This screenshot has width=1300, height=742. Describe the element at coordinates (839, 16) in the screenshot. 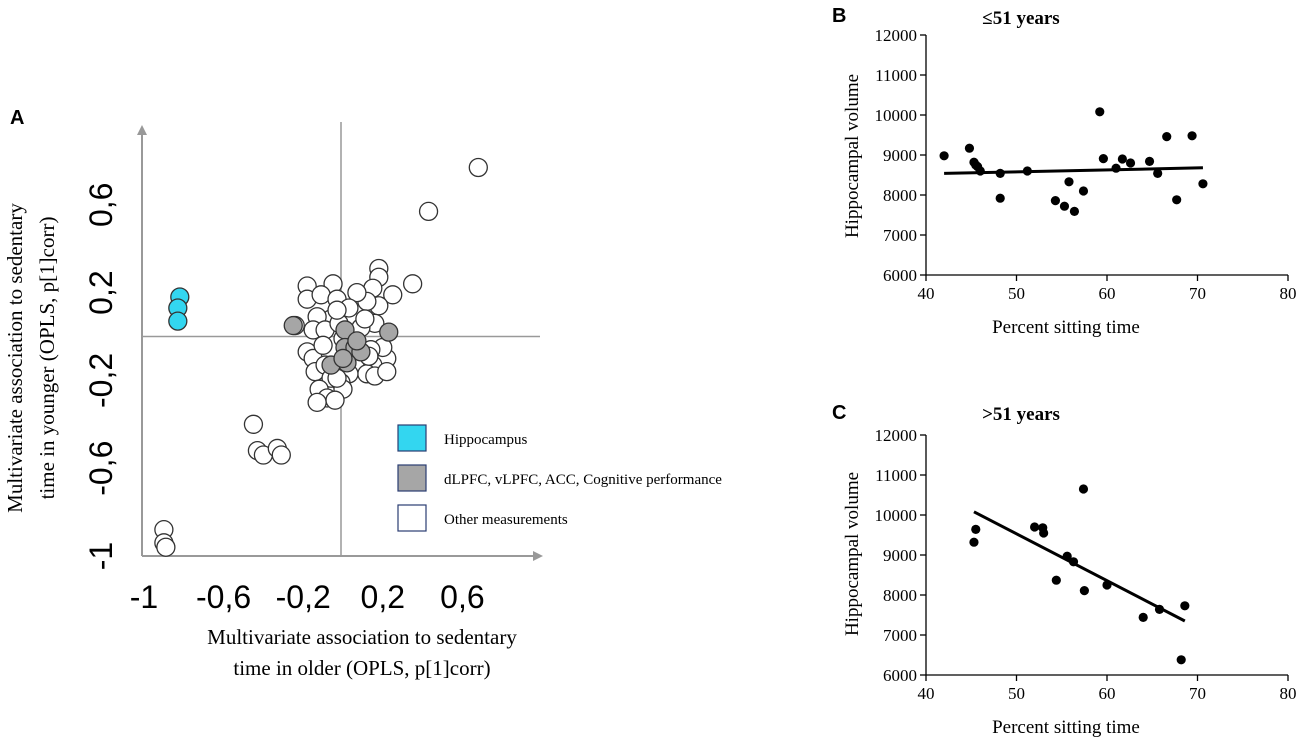

I see `panel-label-b: B` at that location.